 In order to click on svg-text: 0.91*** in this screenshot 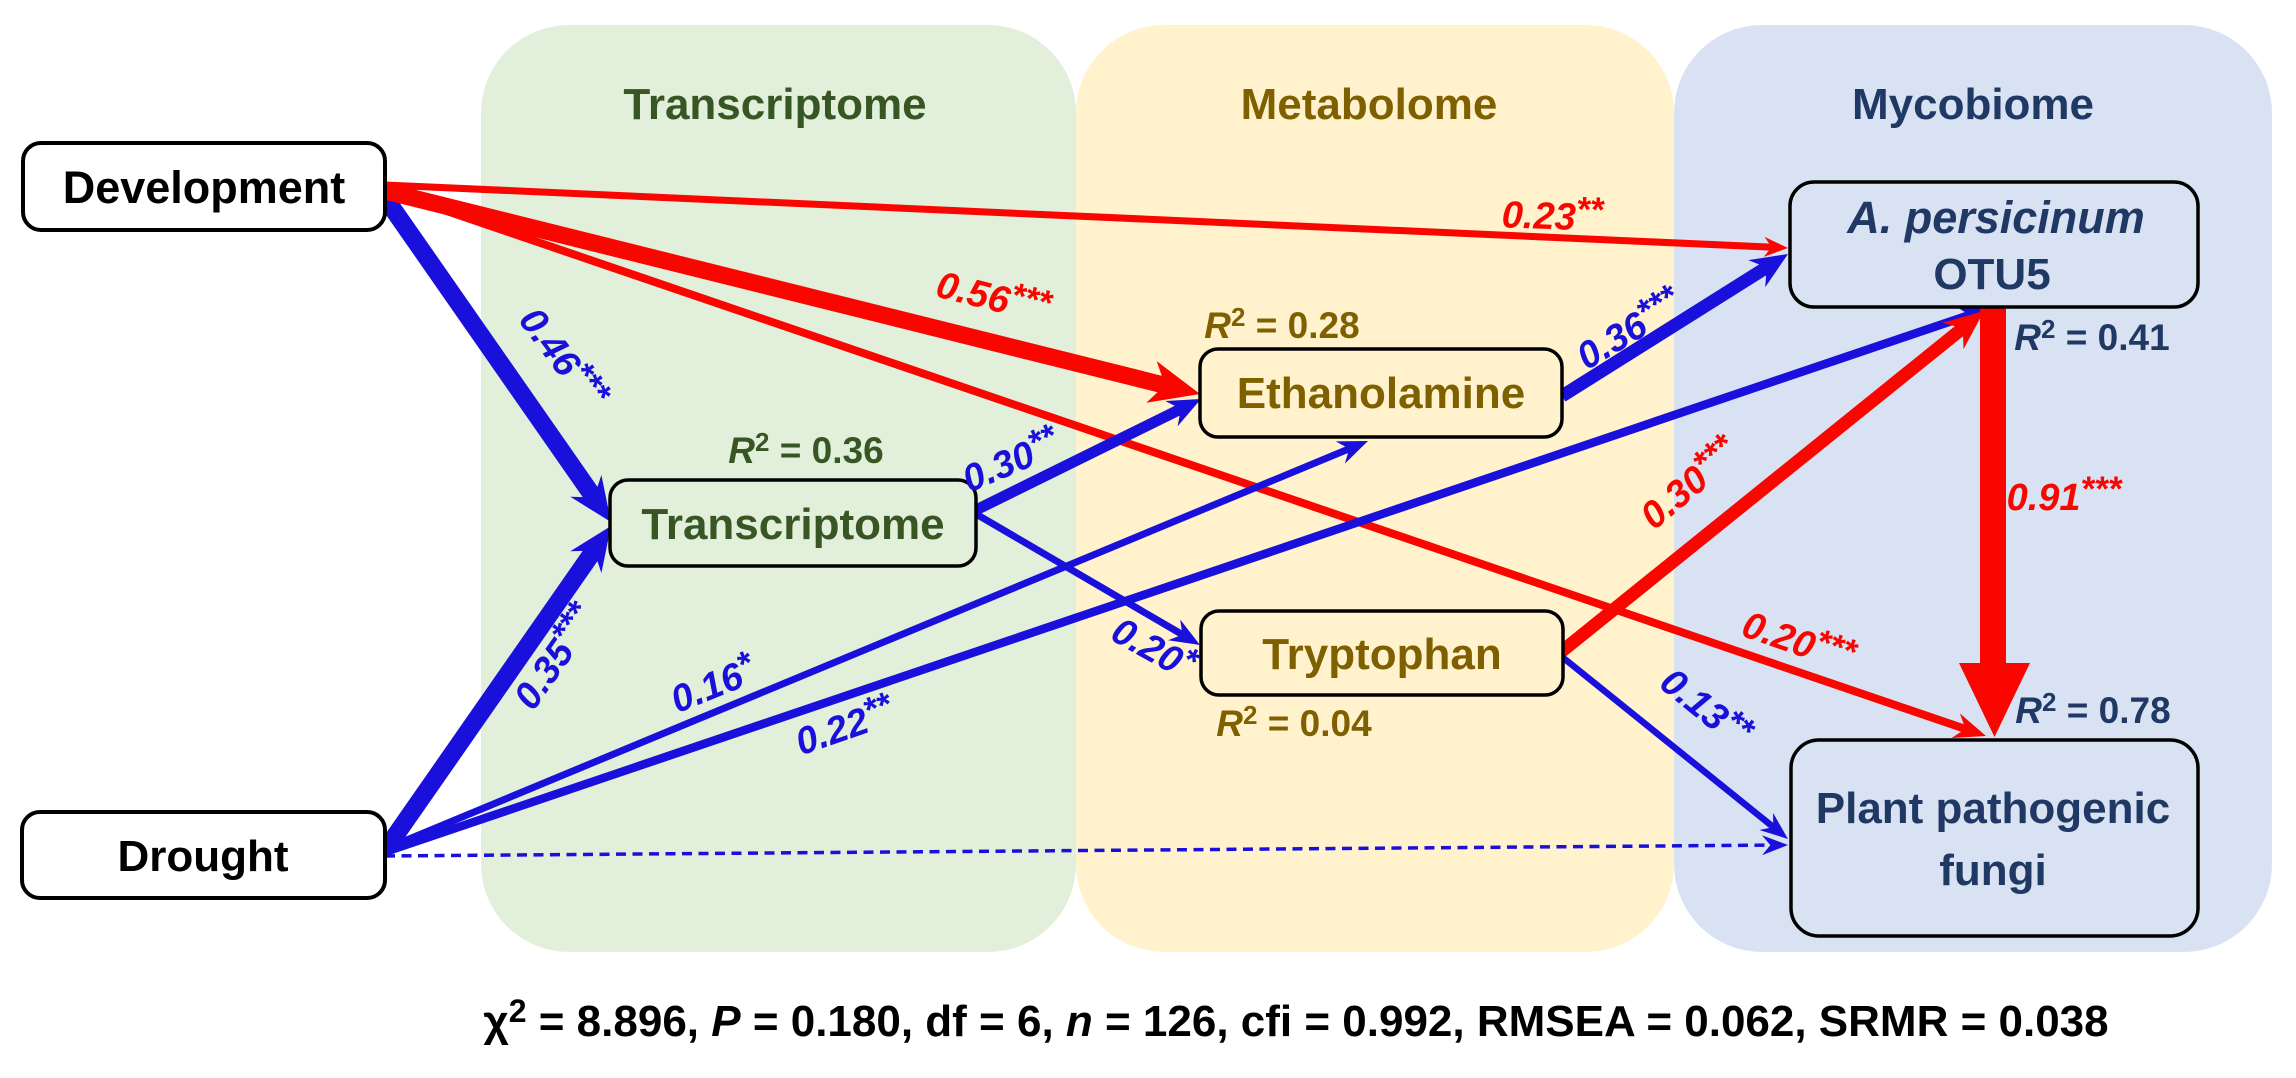, I will do `click(2065, 494)`.